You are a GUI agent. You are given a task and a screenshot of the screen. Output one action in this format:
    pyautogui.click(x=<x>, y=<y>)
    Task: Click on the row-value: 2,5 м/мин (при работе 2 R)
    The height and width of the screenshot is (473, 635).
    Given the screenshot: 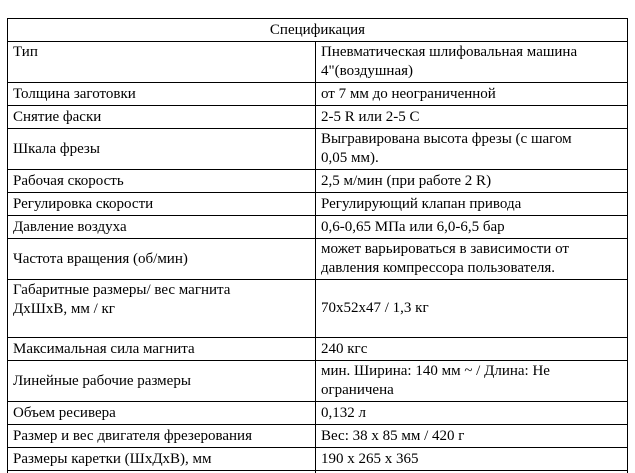 What is the action you would take?
    pyautogui.click(x=471, y=181)
    